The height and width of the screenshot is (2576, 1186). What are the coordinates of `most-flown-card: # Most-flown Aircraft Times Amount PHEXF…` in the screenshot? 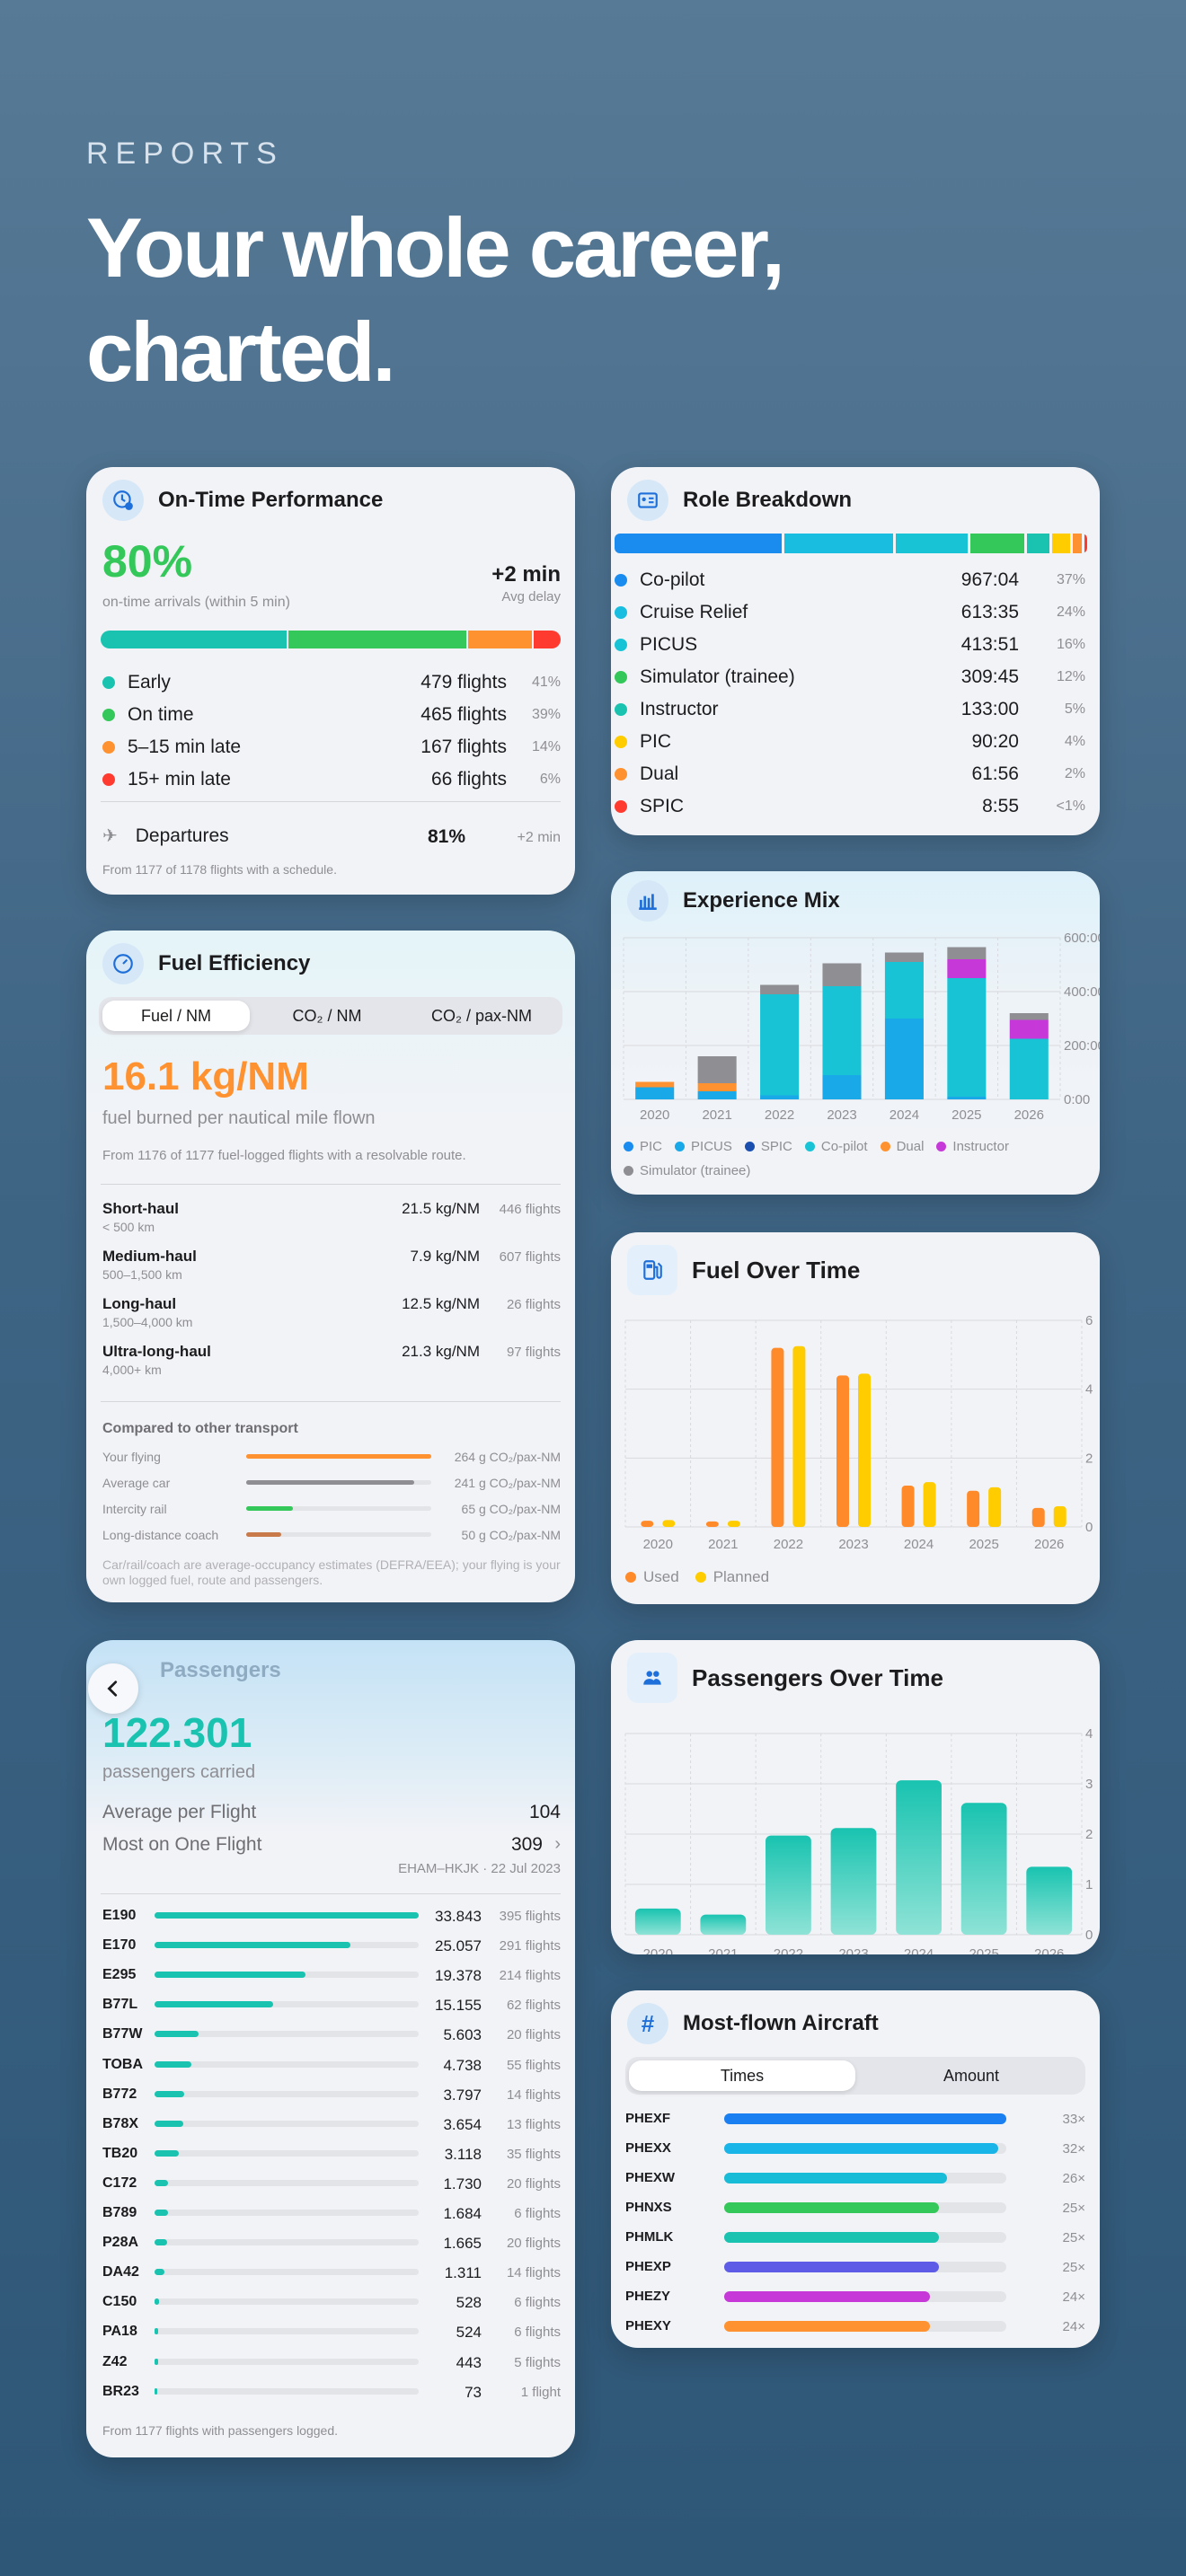 It's located at (855, 2169).